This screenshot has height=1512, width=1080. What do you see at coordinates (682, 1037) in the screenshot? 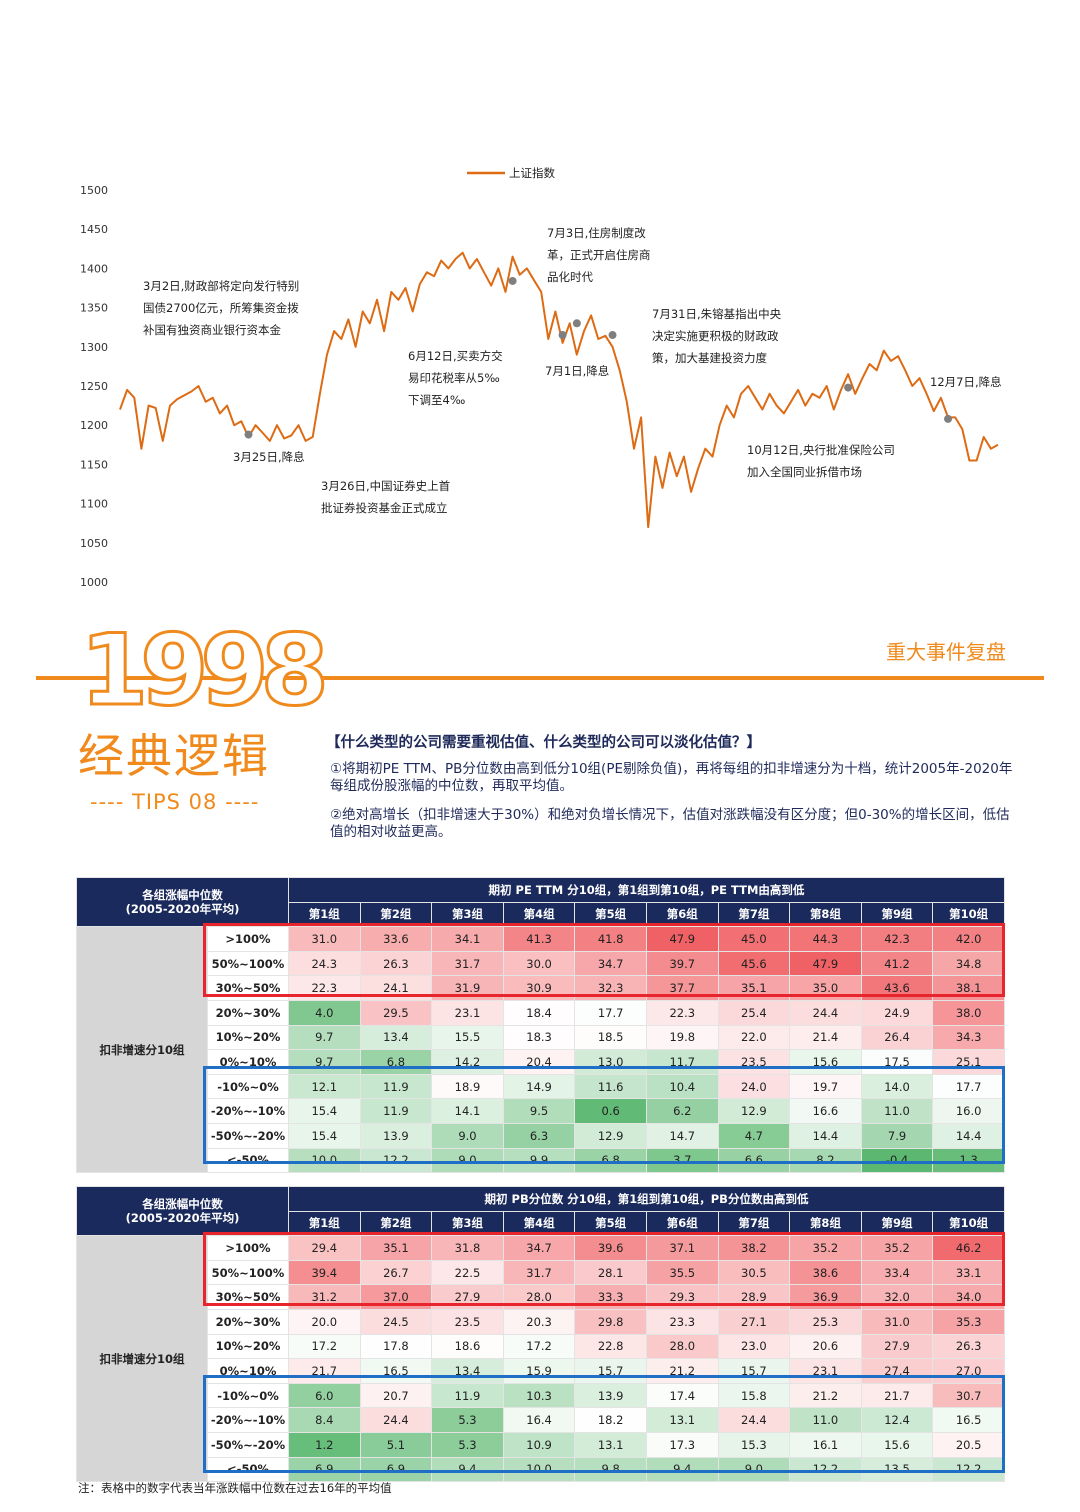
I see `value-cell: 19.8` at bounding box center [682, 1037].